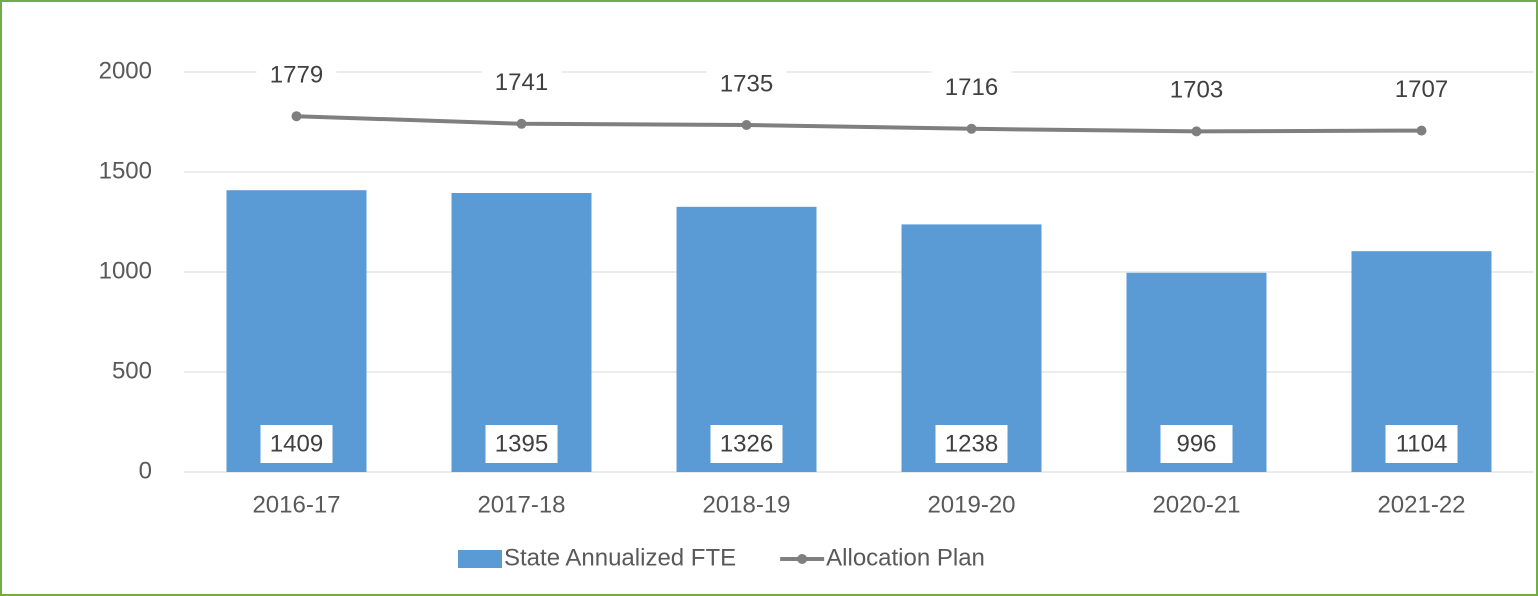 This screenshot has width=1538, height=596. I want to click on data-label: 1395, so click(521, 443).